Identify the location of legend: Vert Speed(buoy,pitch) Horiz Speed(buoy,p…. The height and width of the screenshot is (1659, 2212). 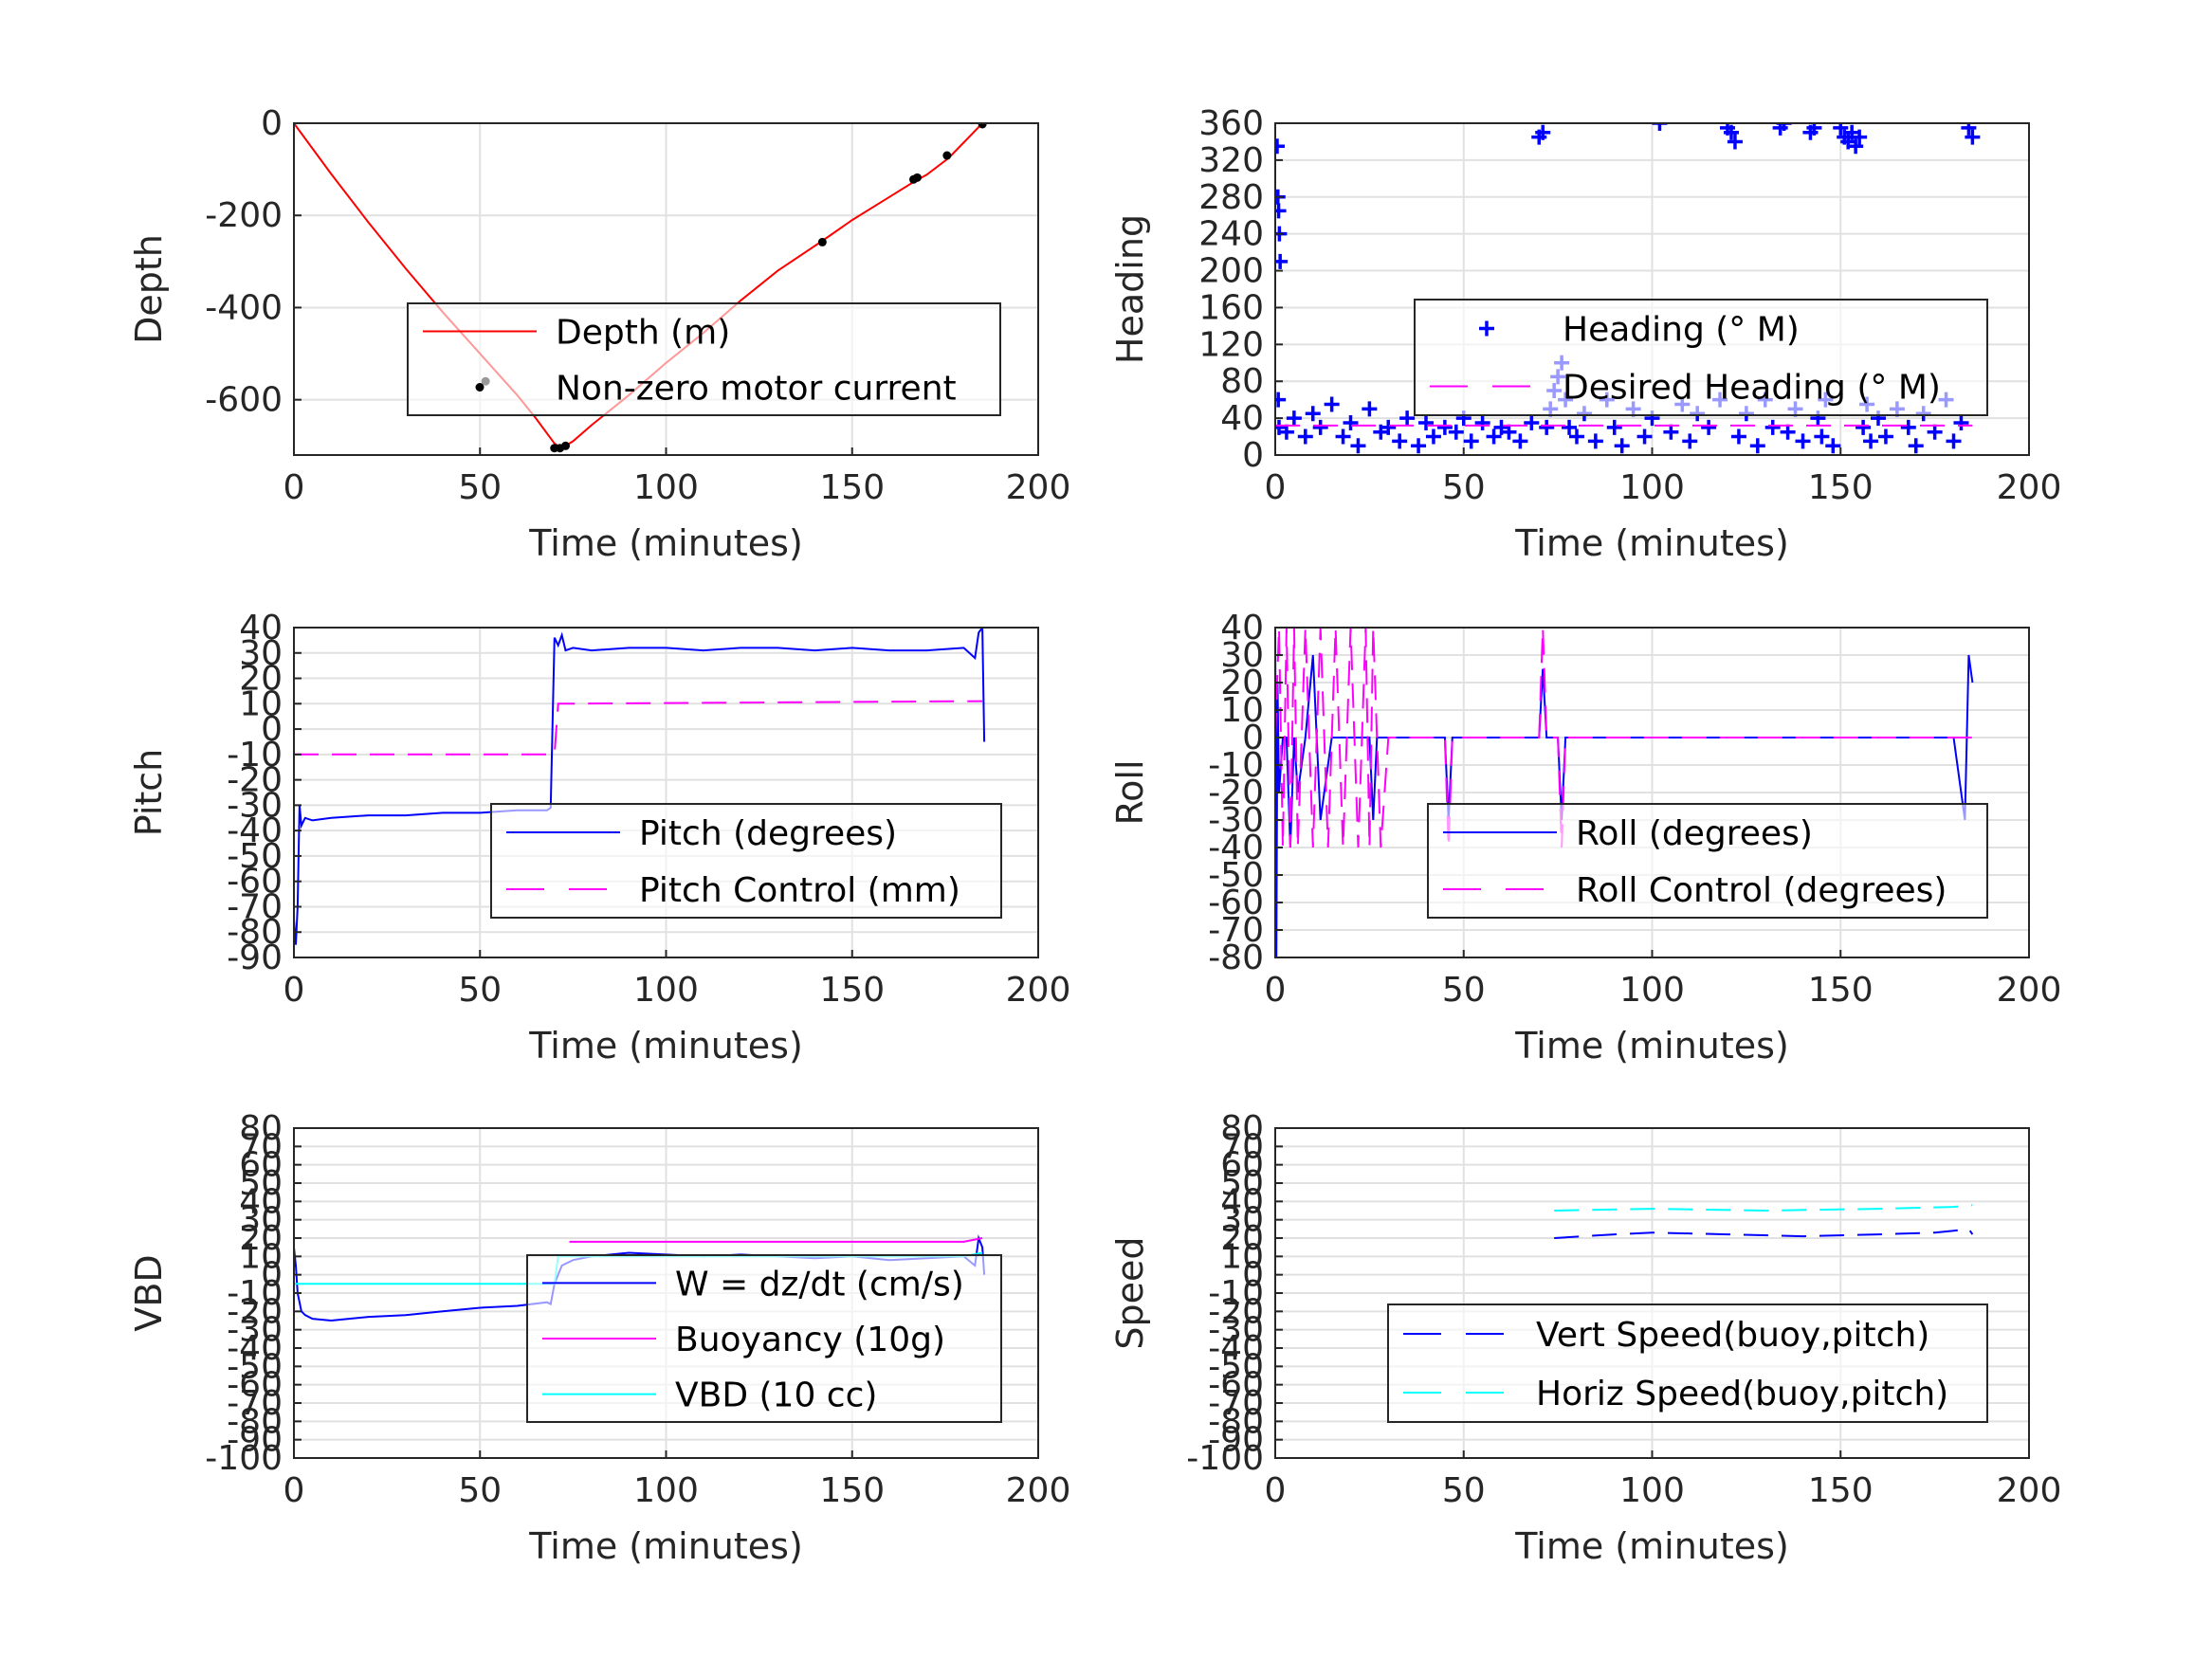
(1687, 1363).